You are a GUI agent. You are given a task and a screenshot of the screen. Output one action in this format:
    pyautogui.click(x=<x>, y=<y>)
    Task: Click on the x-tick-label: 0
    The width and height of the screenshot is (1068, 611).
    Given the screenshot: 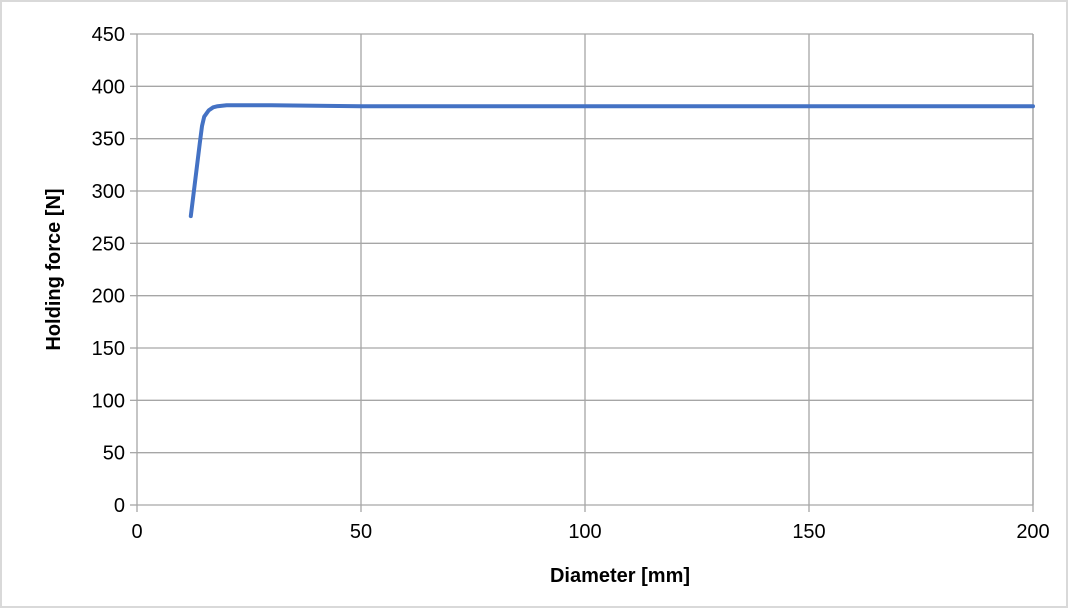 What is the action you would take?
    pyautogui.click(x=136, y=532)
    